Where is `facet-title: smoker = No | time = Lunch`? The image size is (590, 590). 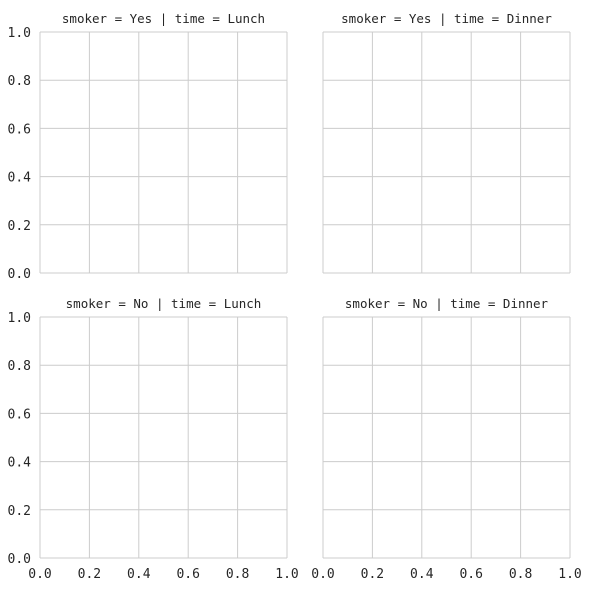
facet-title: smoker = No | time = Lunch is located at coordinates (164, 303).